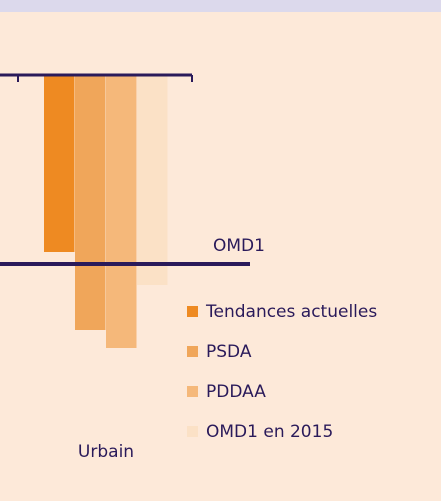 Image resolution: width=441 pixels, height=501 pixels. Describe the element at coordinates (291, 312) in the screenshot. I see `legend-label: Tendances actuelles` at that location.